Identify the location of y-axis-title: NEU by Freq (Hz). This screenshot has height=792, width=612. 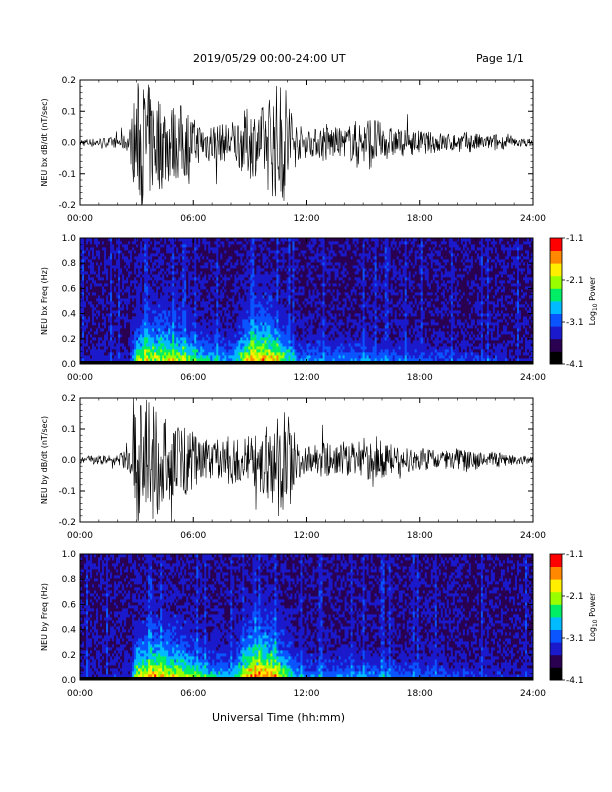
(44, 617).